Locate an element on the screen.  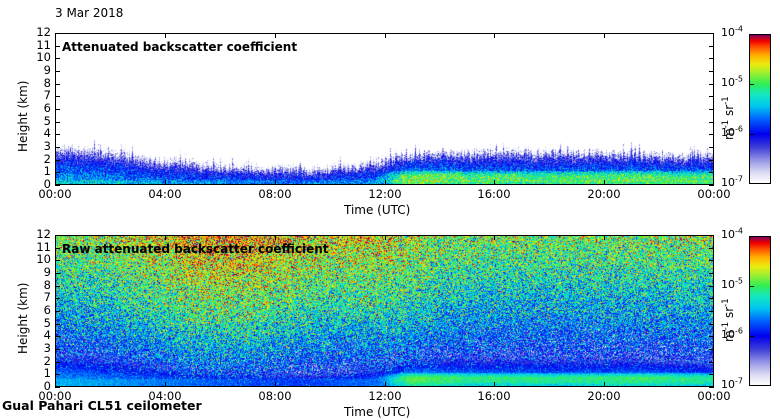
x-tick-label: 12:00 is located at coordinates (385, 396).